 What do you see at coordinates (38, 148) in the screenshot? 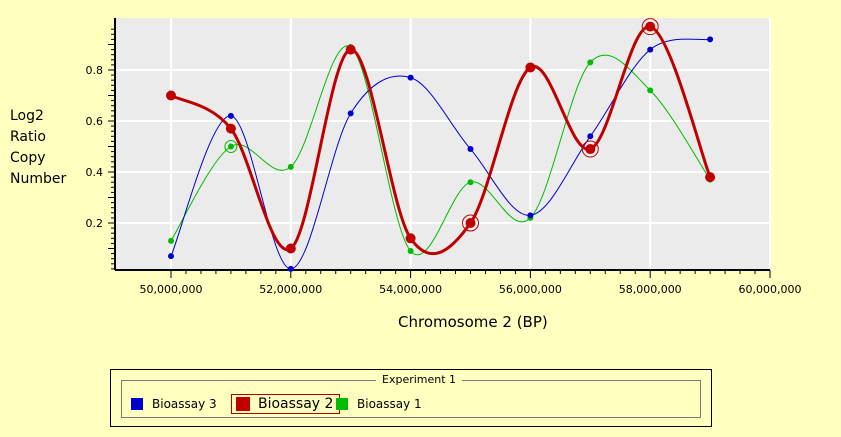
I see `y-axis-label: Log2 Ratio Copy Number` at bounding box center [38, 148].